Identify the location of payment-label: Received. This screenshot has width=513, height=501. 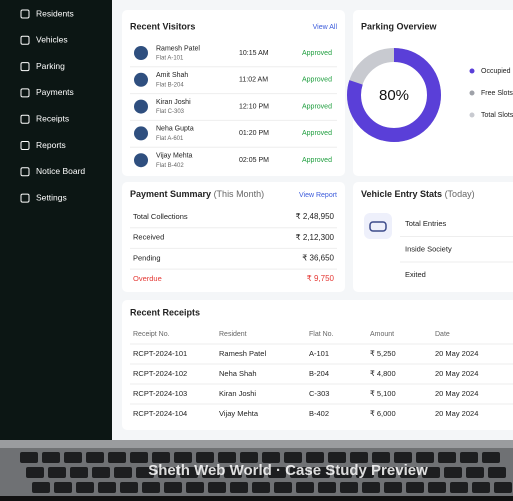
(148, 237).